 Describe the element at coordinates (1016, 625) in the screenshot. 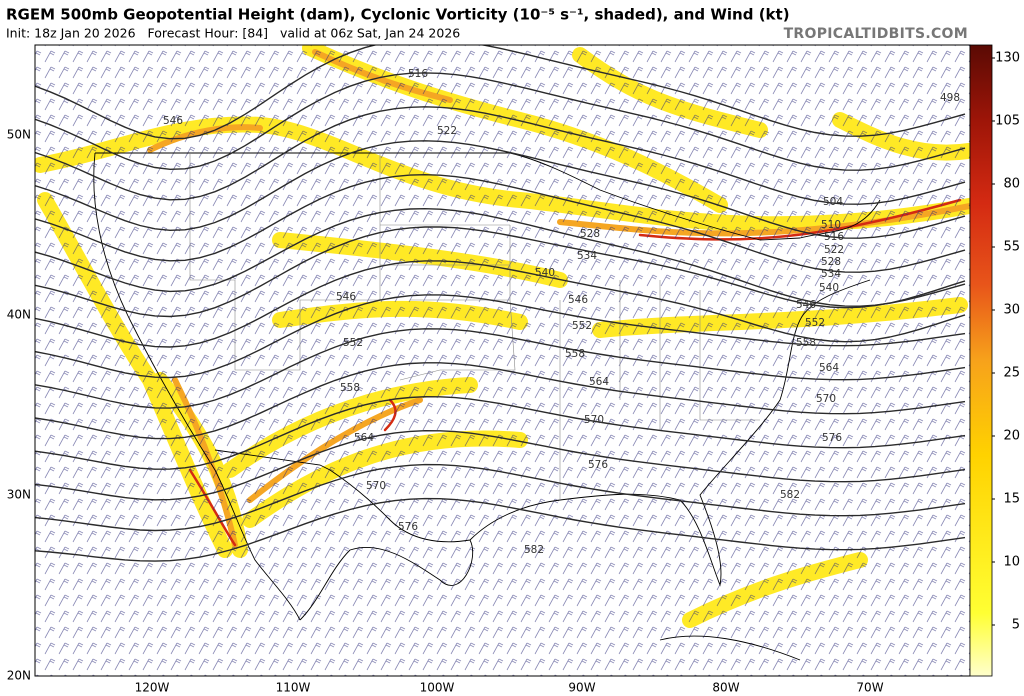

I see `colorbar-label: 5` at that location.